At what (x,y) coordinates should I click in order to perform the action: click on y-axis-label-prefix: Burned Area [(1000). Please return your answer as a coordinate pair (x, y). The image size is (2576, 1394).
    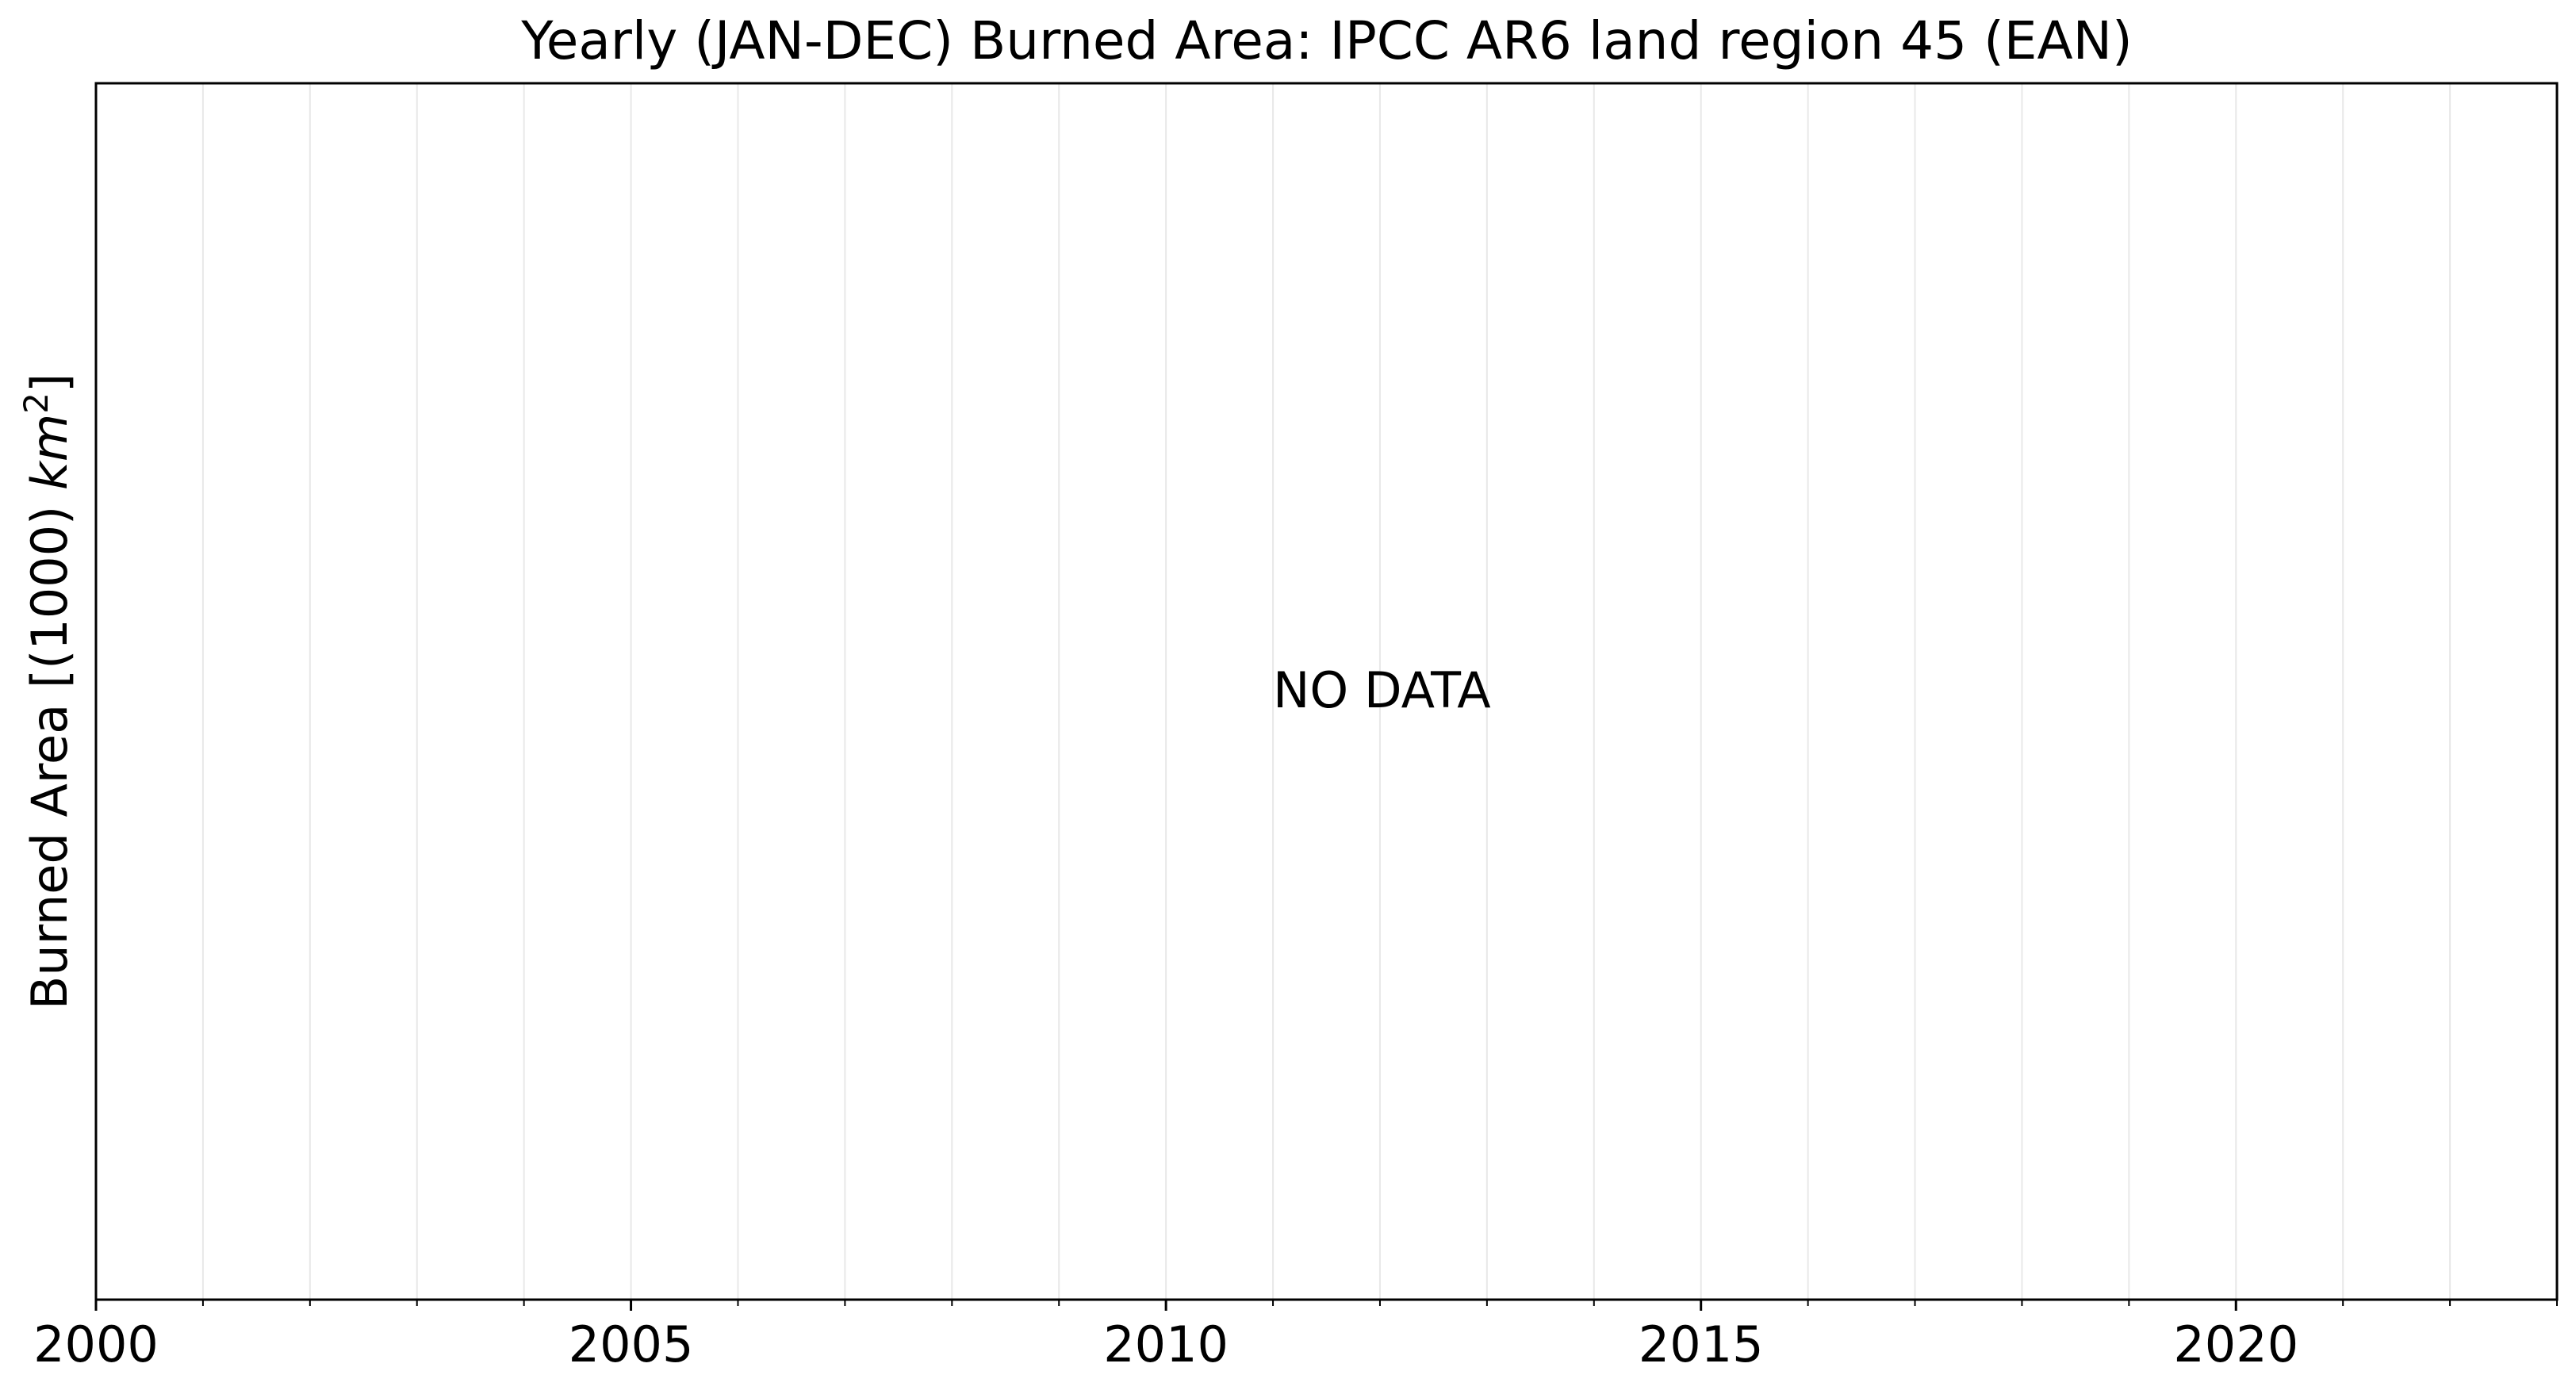
    Looking at the image, I should click on (50, 749).